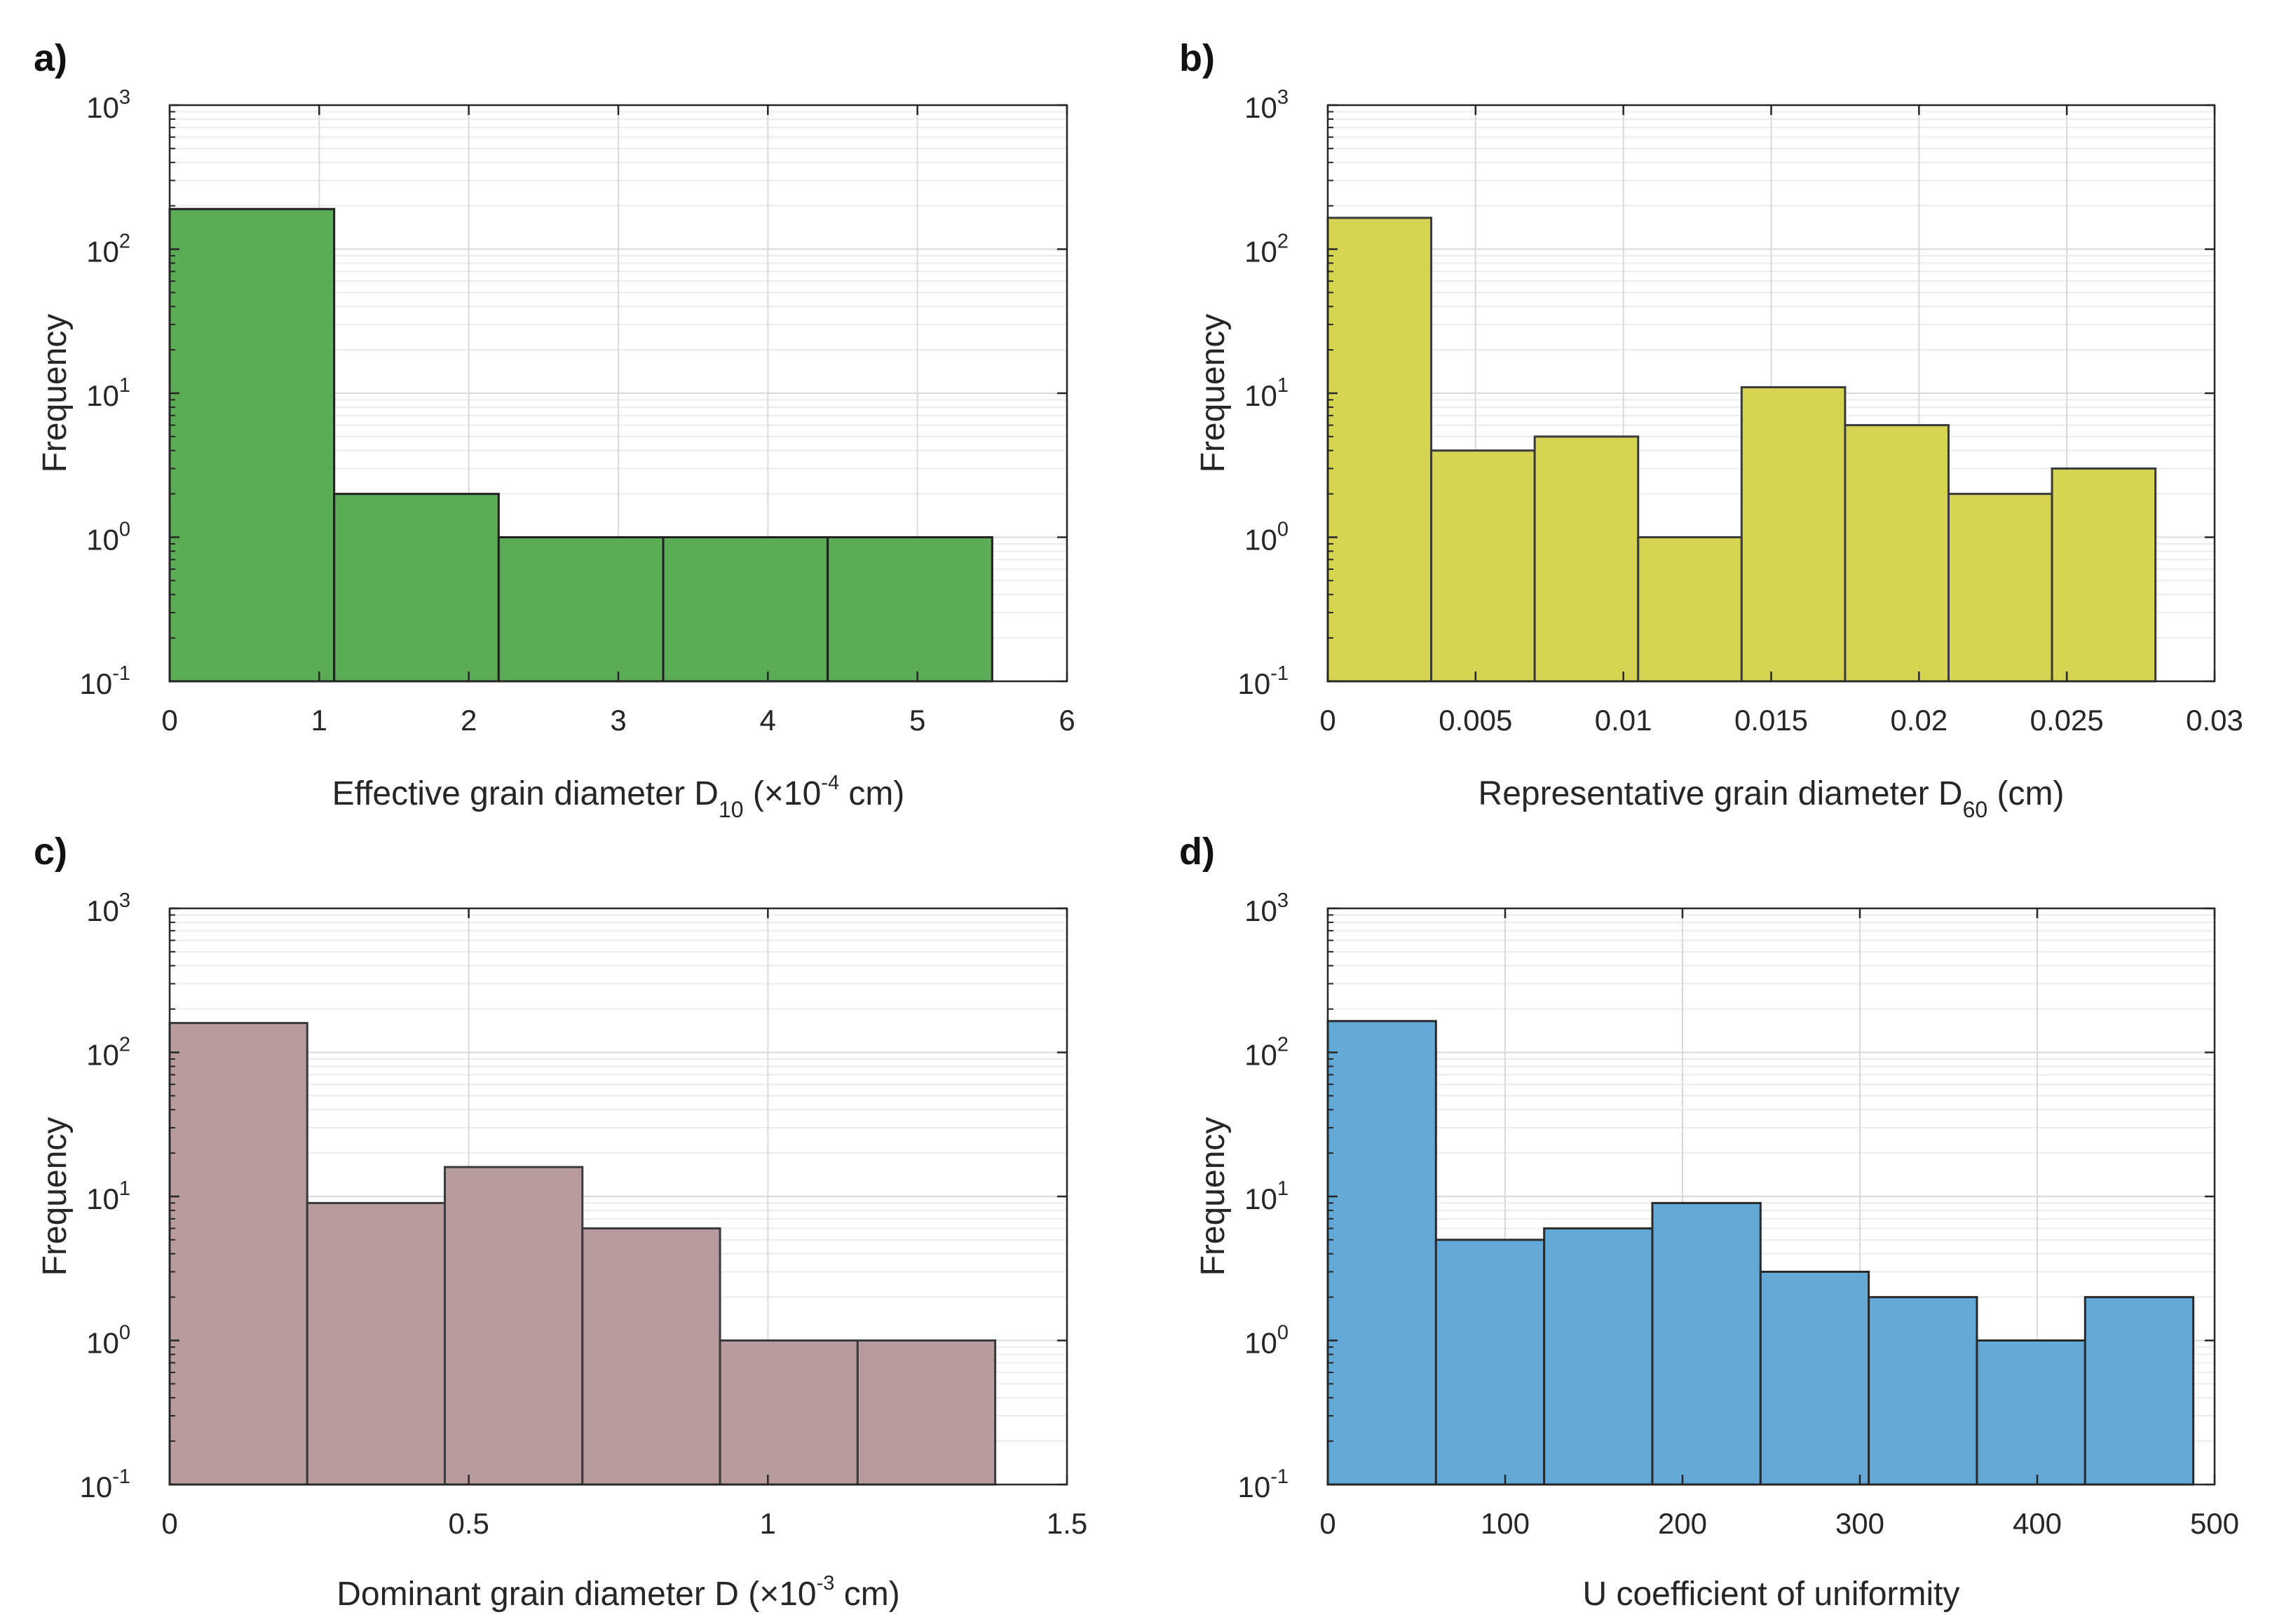  I want to click on x-axis-label: Effective grain diameter D10 (×10-4 cm), so click(618, 797).